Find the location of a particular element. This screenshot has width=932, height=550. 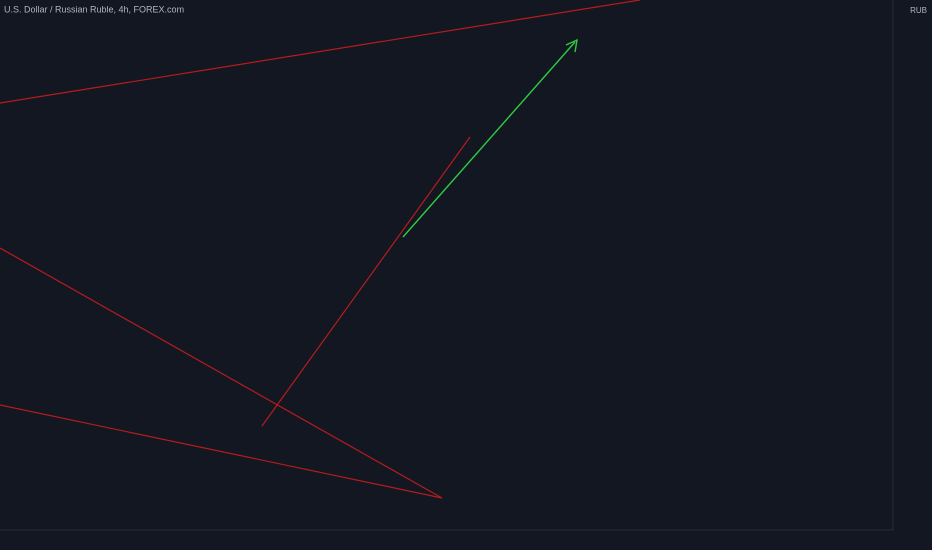

target-arrow is located at coordinates (489, 139).